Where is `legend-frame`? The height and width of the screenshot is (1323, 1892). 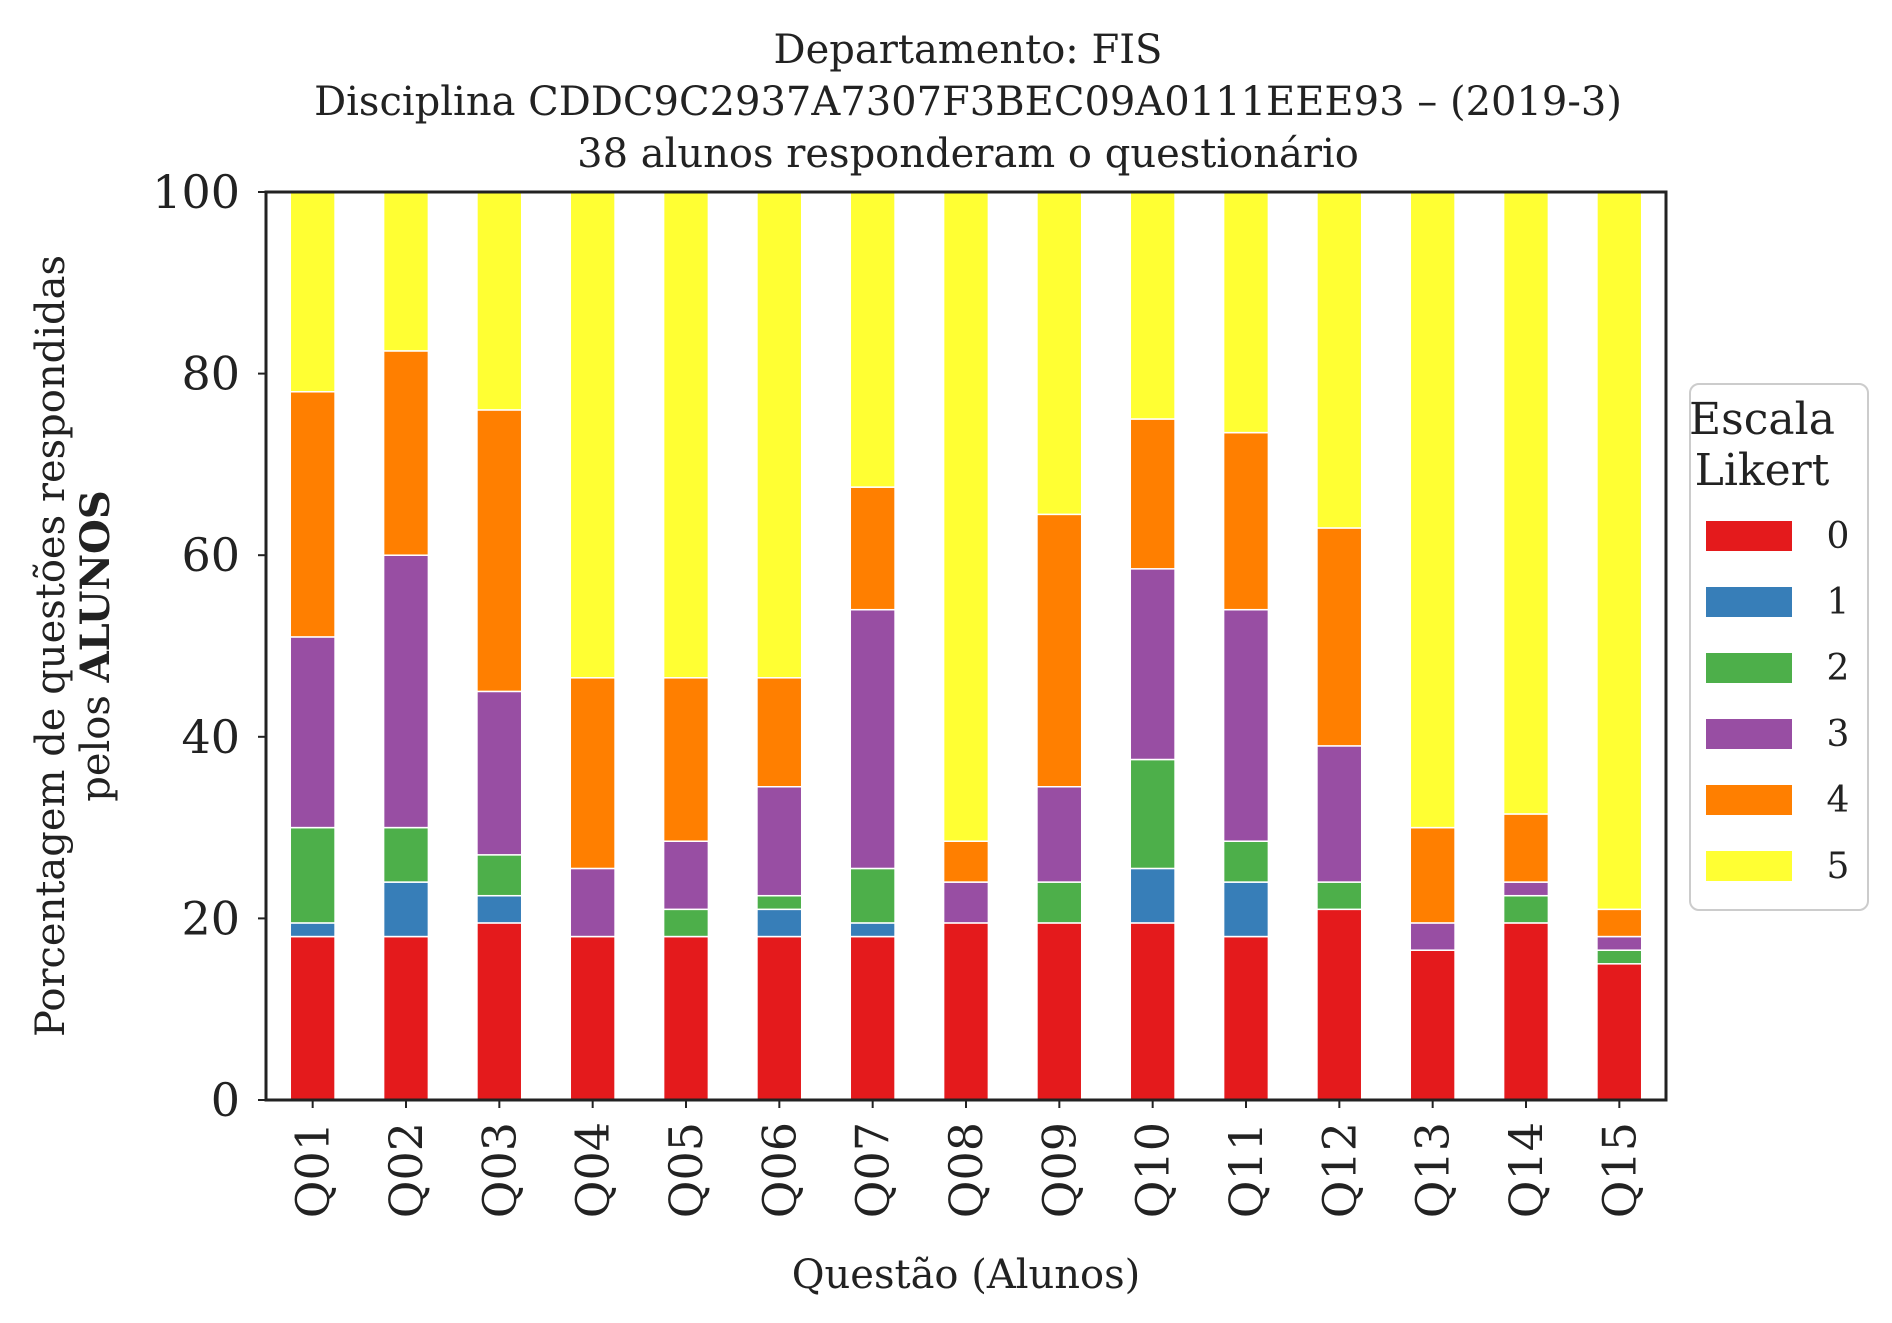 legend-frame is located at coordinates (1779, 647).